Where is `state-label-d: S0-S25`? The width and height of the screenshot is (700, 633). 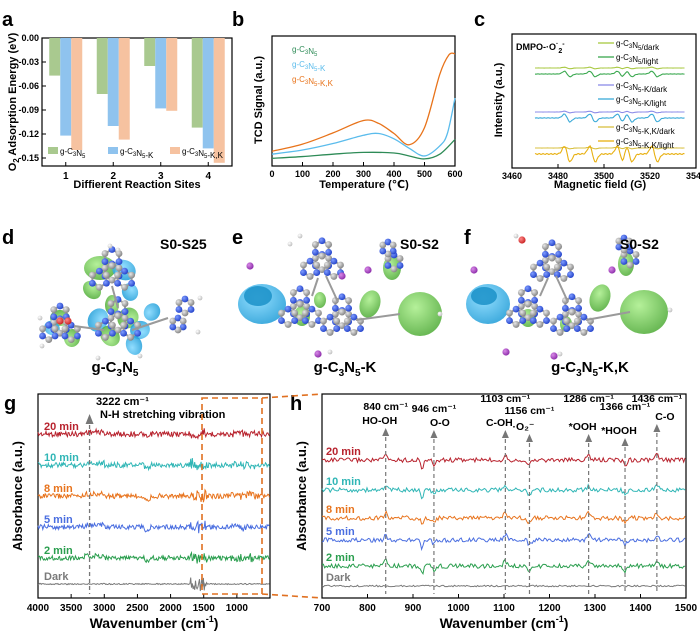
state-label-d: S0-S25 is located at coordinates (183, 244).